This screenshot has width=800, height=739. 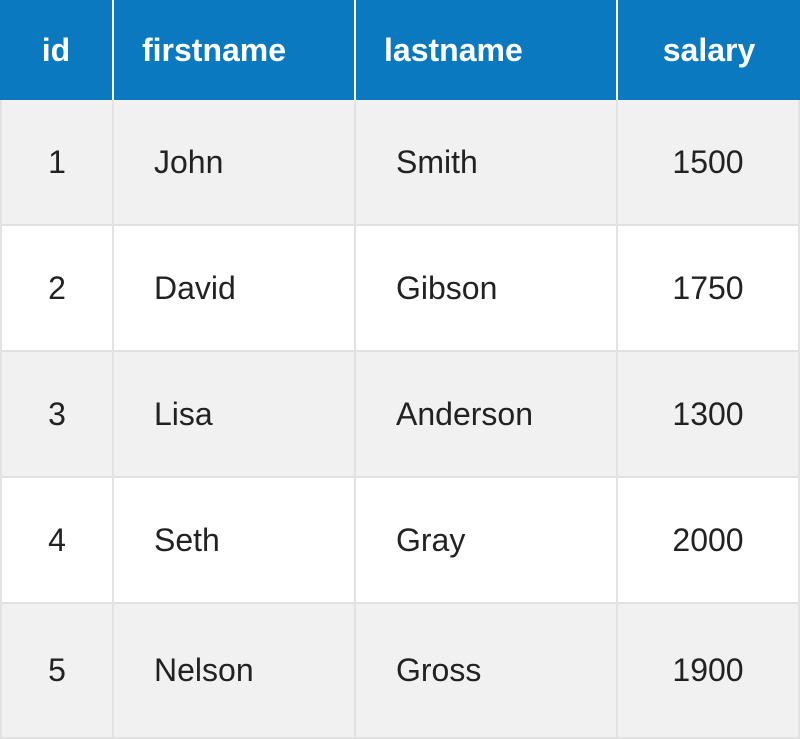 I want to click on cell-lastname: Gross, so click(x=487, y=671).